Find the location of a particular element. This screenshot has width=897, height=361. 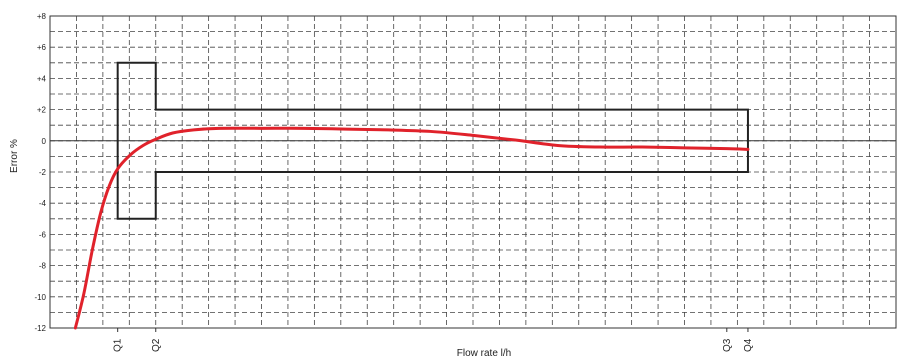

y-tick-label: -4 is located at coordinates (43, 203).